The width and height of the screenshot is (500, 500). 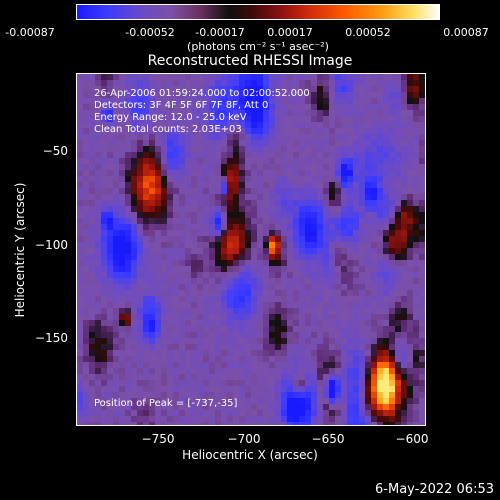 I want to click on colorbar-tick-1: -0.00087, so click(x=30, y=32).